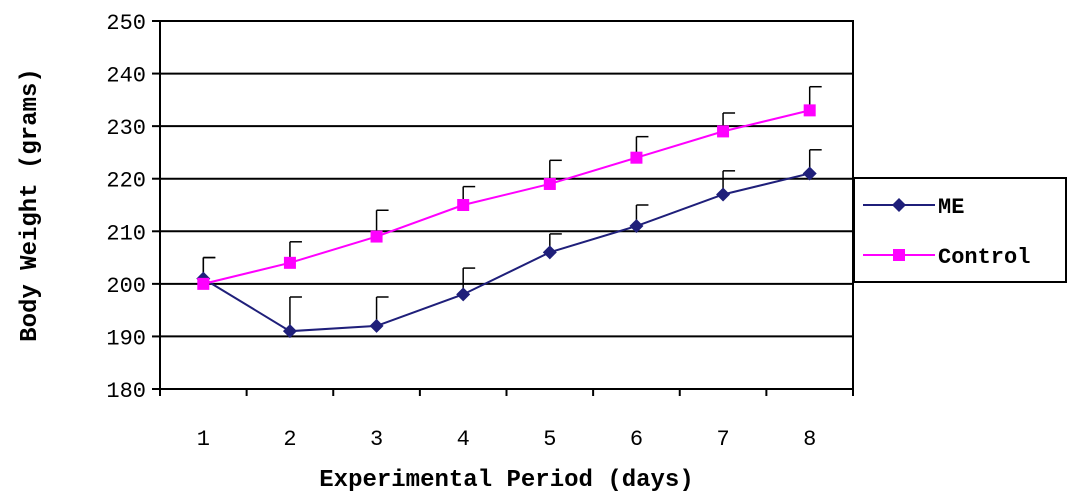 Image resolution: width=1068 pixels, height=495 pixels. What do you see at coordinates (126, 76) in the screenshot?
I see `y-tick-label: 240` at bounding box center [126, 76].